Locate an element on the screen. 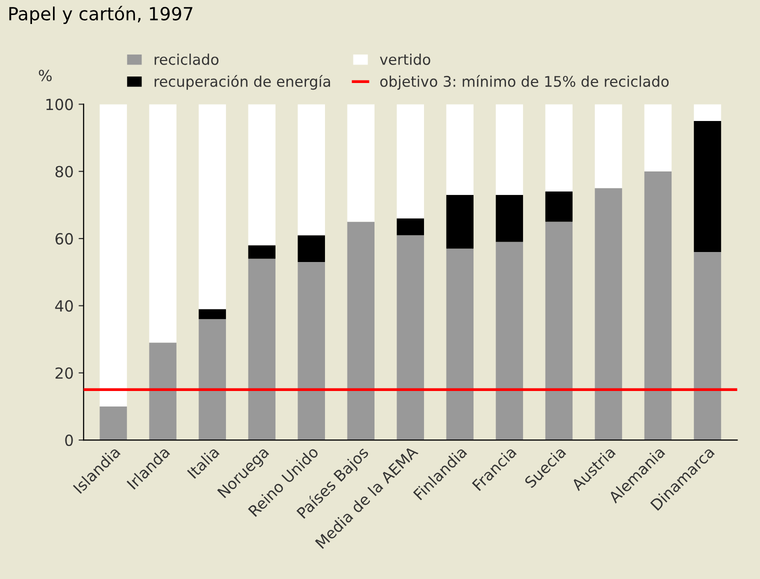 The height and width of the screenshot is (579, 760). y-axis-title: % is located at coordinates (45, 76).